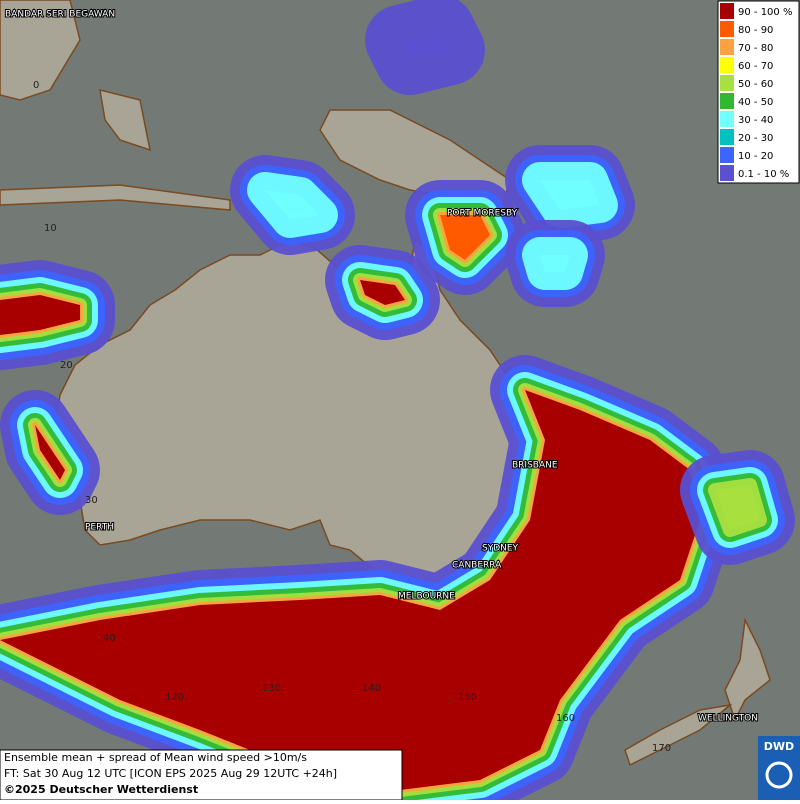  What do you see at coordinates (678, 735) in the screenshot?
I see `nz-south` at bounding box center [678, 735].